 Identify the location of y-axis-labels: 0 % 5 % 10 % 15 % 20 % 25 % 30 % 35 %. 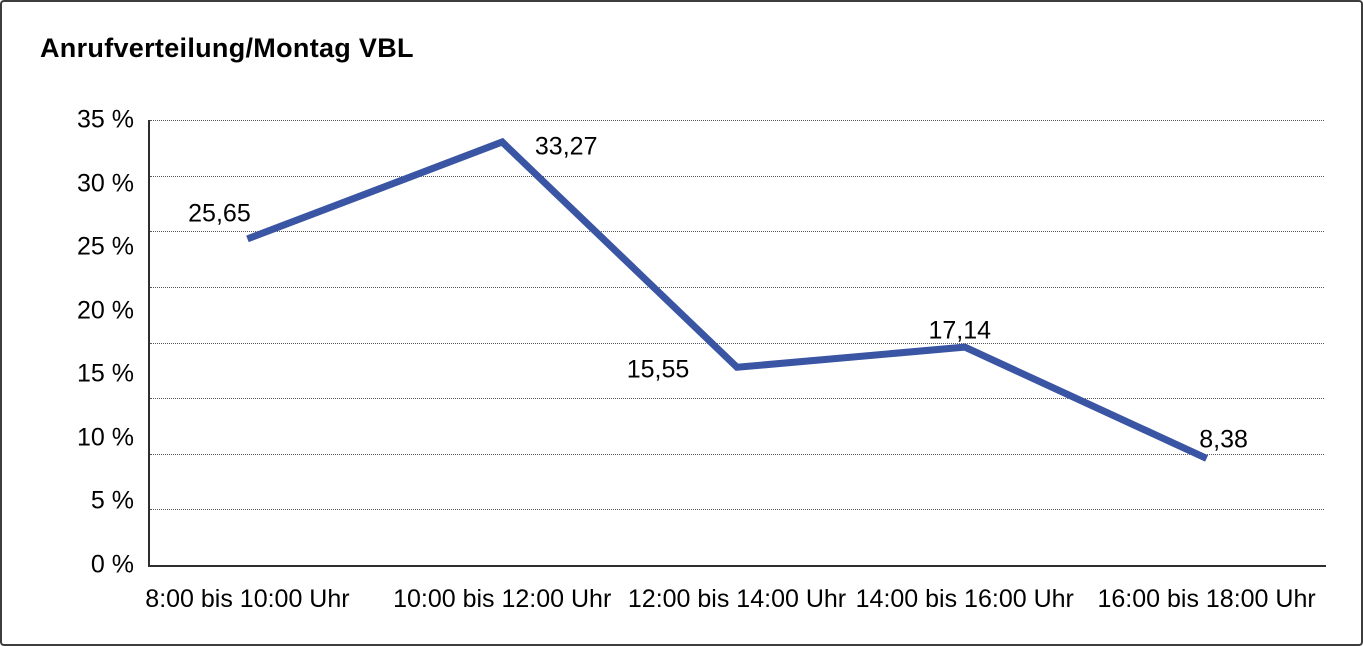
(68, 342).